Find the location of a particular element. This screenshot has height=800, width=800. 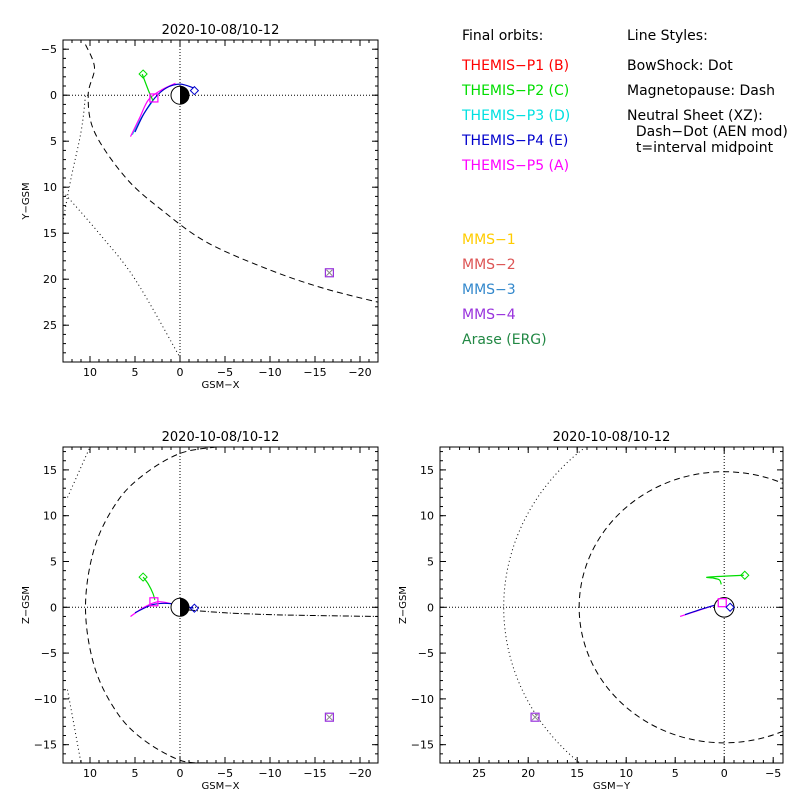

legend-style-neutral-sheet: Neutral Sheet (XZ): is located at coordinates (695, 116).